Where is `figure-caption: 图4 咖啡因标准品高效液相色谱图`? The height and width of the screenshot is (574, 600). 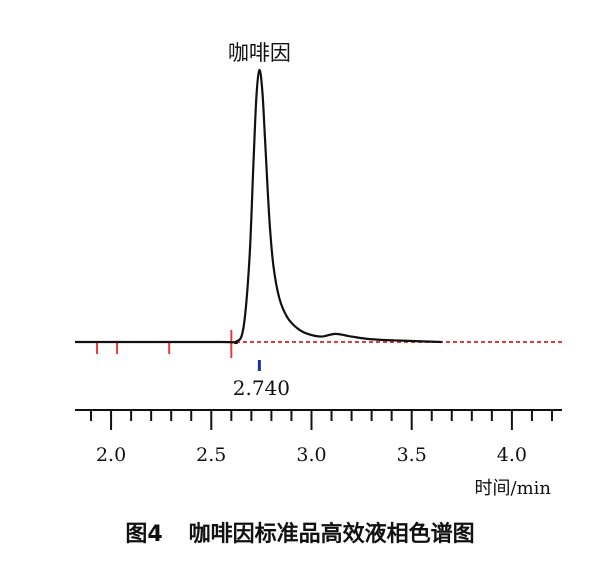
figure-caption: 图4 咖啡因标准品高效液相色谱图 is located at coordinates (300, 532).